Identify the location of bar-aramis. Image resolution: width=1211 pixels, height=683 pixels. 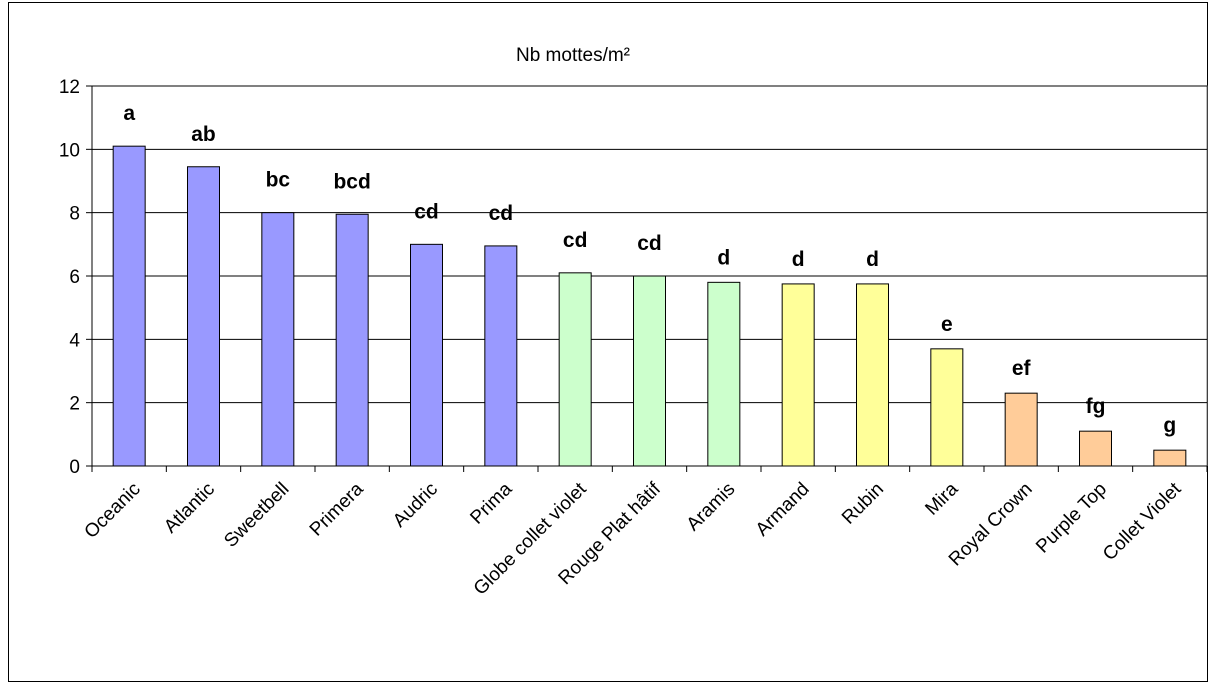
(724, 374).